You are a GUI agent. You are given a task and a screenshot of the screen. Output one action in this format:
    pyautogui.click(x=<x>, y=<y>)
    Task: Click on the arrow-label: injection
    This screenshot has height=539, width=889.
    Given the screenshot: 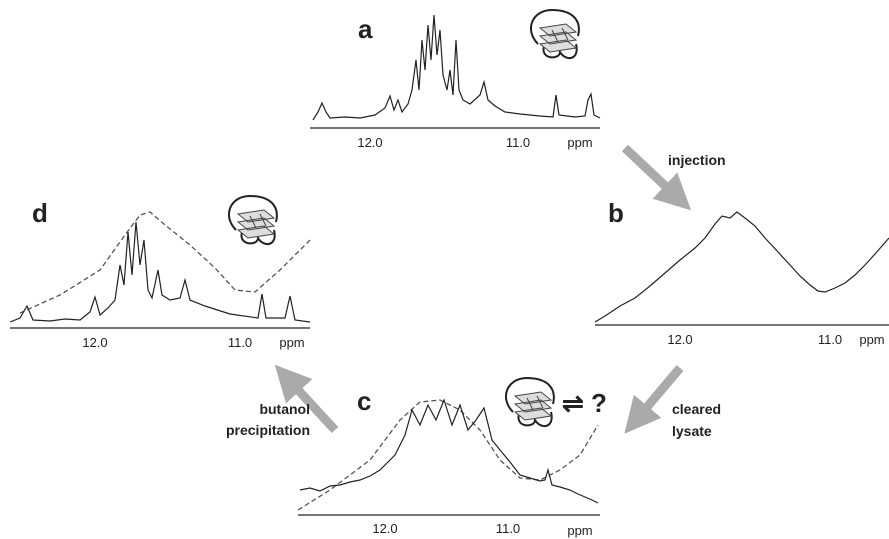 What is the action you would take?
    pyautogui.click(x=697, y=160)
    